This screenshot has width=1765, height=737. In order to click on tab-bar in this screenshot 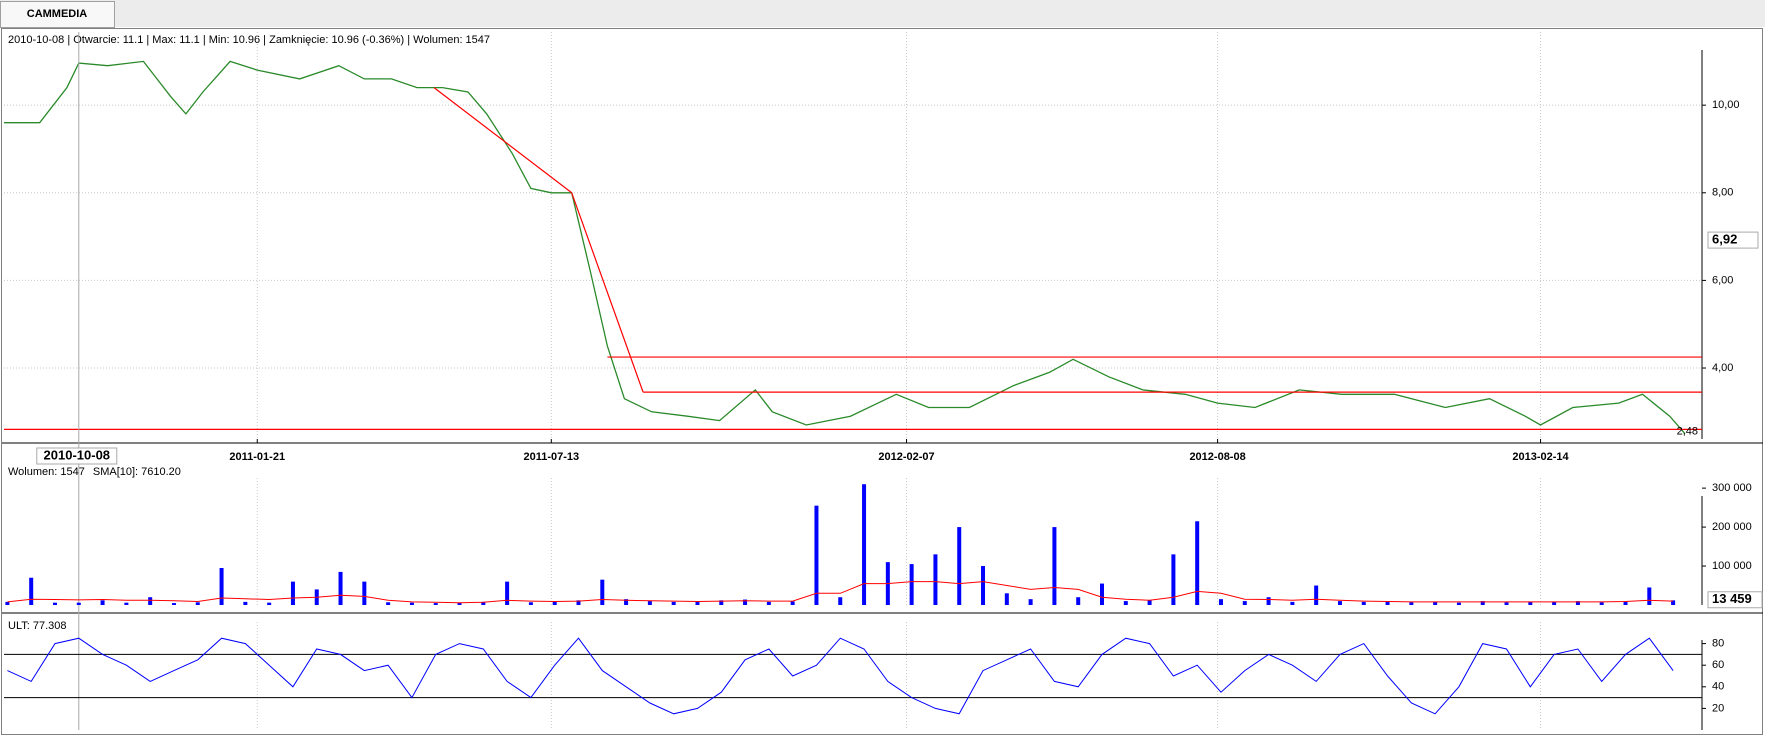, I will do `click(882, 13)`.